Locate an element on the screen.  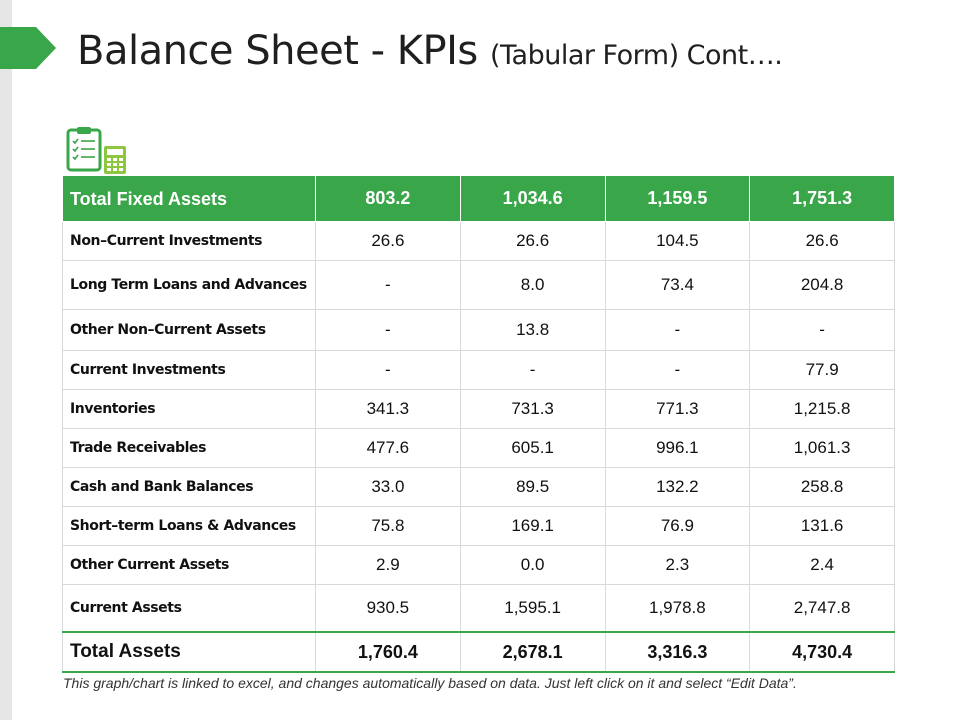
value-cell: 771.3 is located at coordinates (677, 409).